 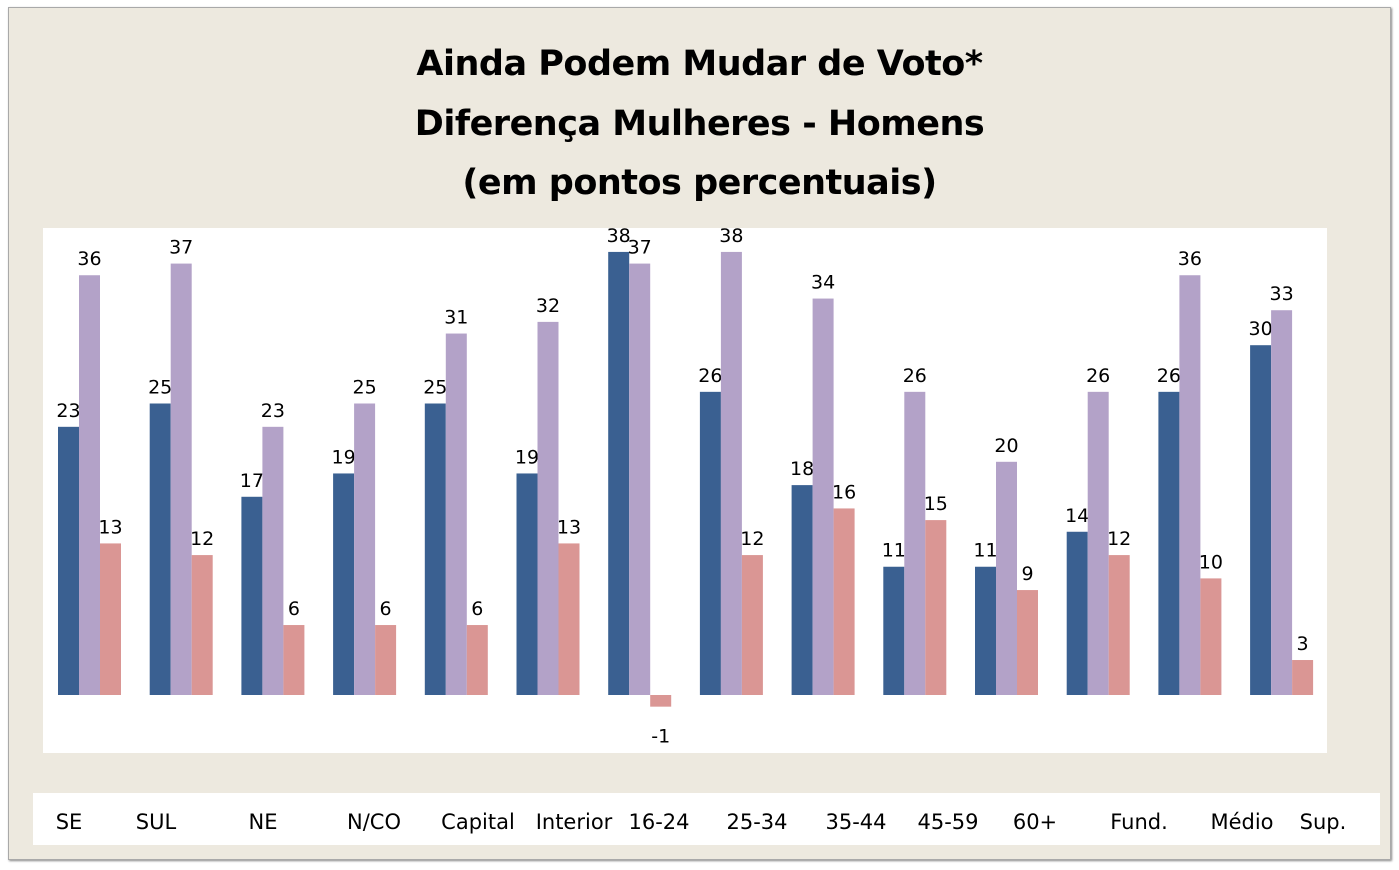 I want to click on data-label-s3-Sup.: 3, so click(x=1303, y=644).